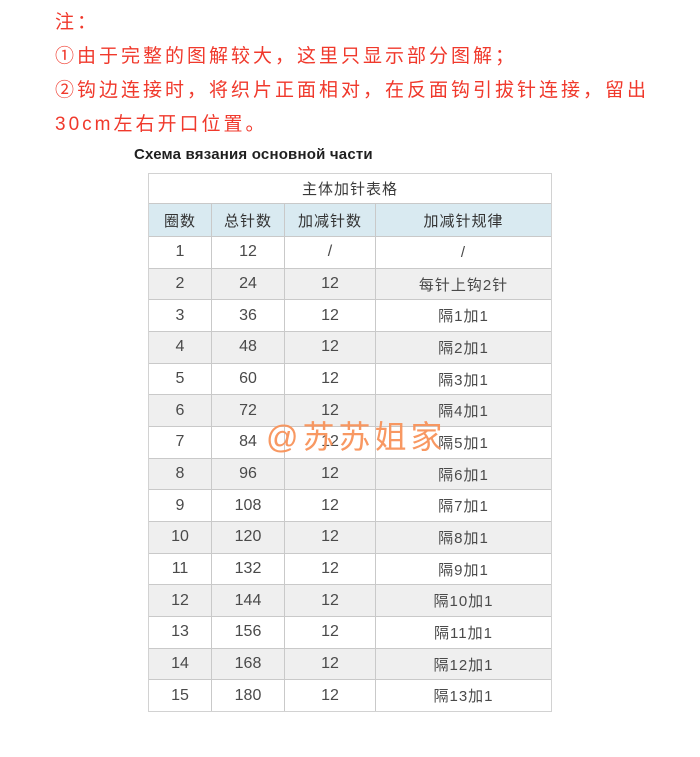 Image resolution: width=700 pixels, height=757 pixels. Describe the element at coordinates (463, 601) in the screenshot. I see `table-cell: 隔10加1` at that location.